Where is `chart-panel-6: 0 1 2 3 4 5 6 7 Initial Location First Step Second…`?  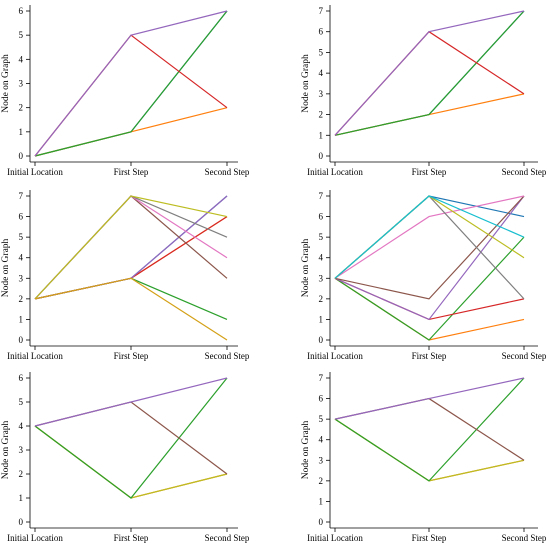 chart-panel-6: 0 1 2 3 4 5 6 7 Initial Location First Step Second… is located at coordinates (424, 457).